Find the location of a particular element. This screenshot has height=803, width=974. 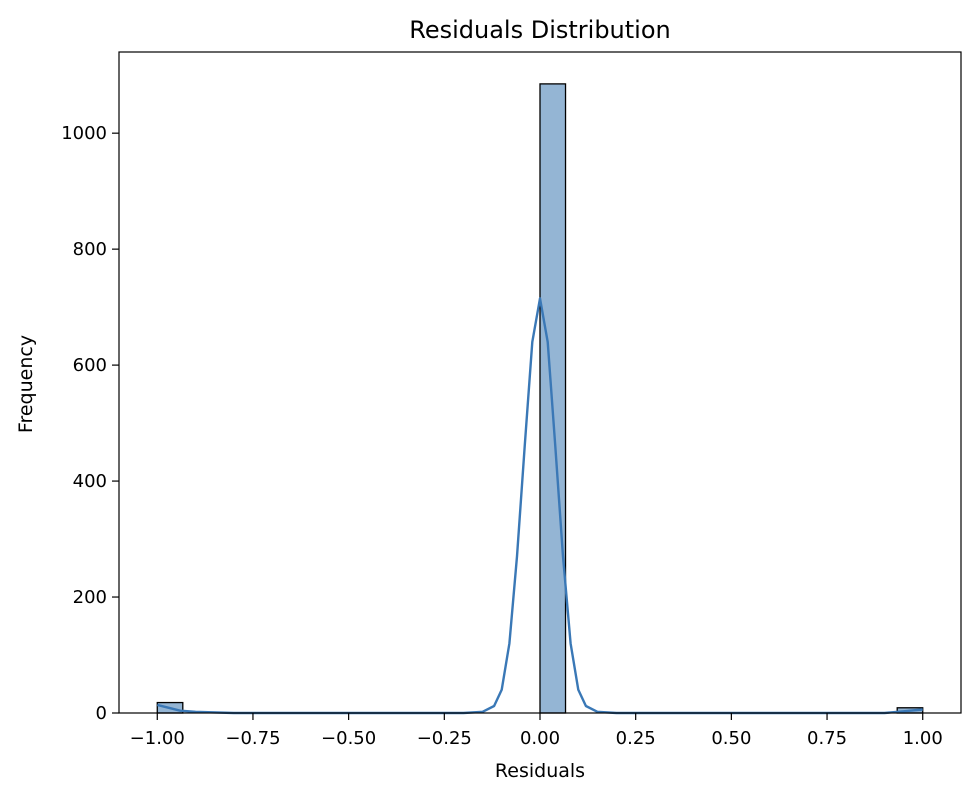

x-tick-label: −0.75 is located at coordinates (252, 738).